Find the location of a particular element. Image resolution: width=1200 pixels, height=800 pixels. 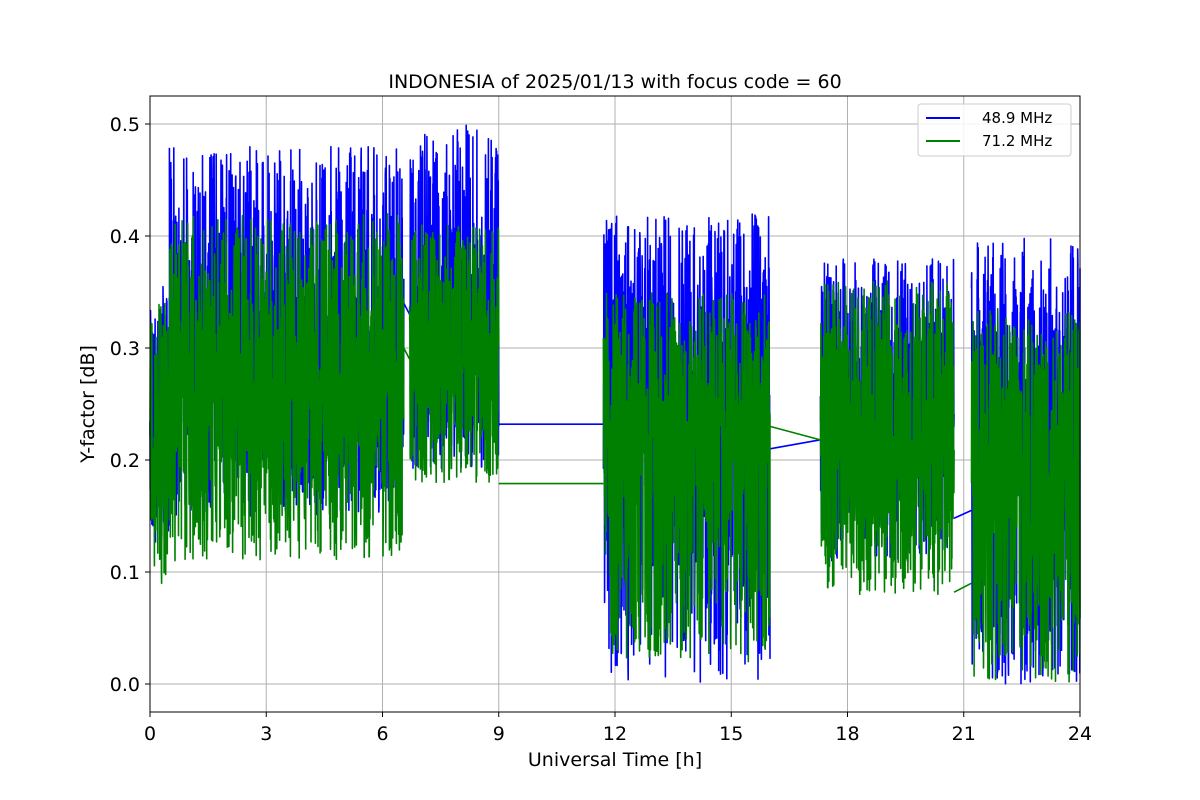

y-tick-label: 0.5 is located at coordinates (125, 125).